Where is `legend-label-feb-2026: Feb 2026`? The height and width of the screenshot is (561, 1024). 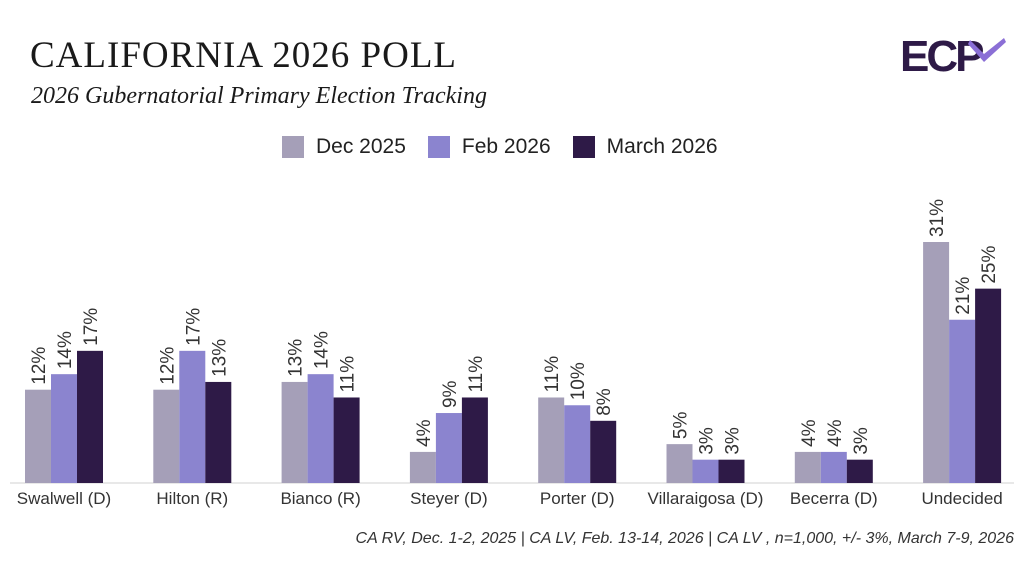
legend-label-feb-2026: Feb 2026 is located at coordinates (506, 146).